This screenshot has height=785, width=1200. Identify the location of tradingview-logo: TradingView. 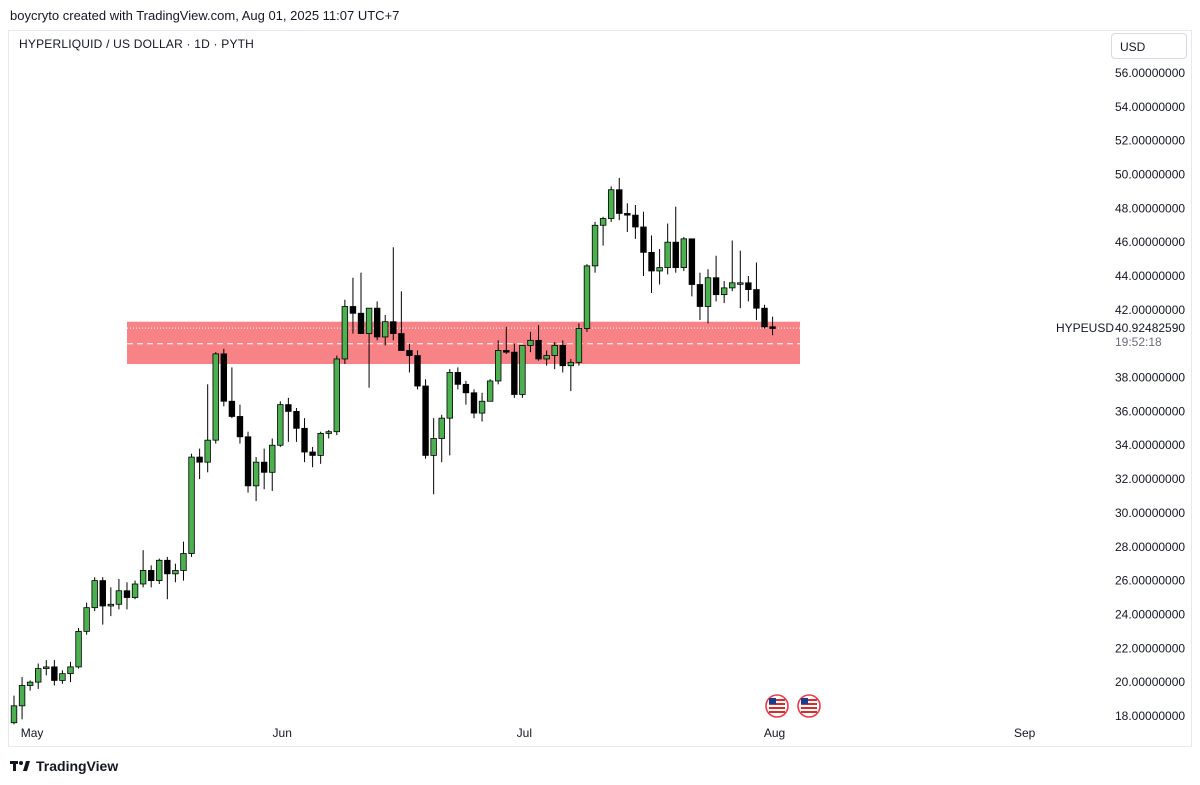
(64, 766).